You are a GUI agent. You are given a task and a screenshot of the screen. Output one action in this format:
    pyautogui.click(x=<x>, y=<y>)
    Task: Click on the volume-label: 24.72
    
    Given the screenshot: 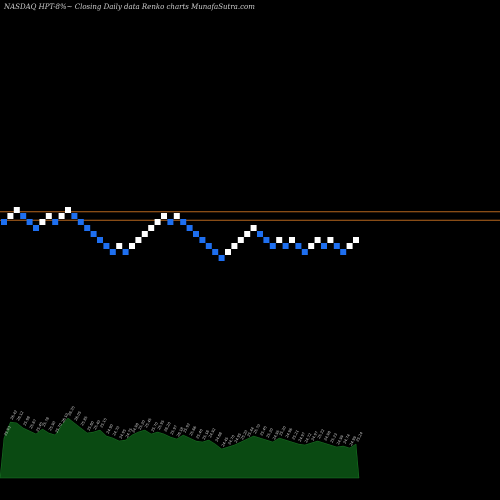 What is the action you would take?
    pyautogui.click(x=308, y=437)
    